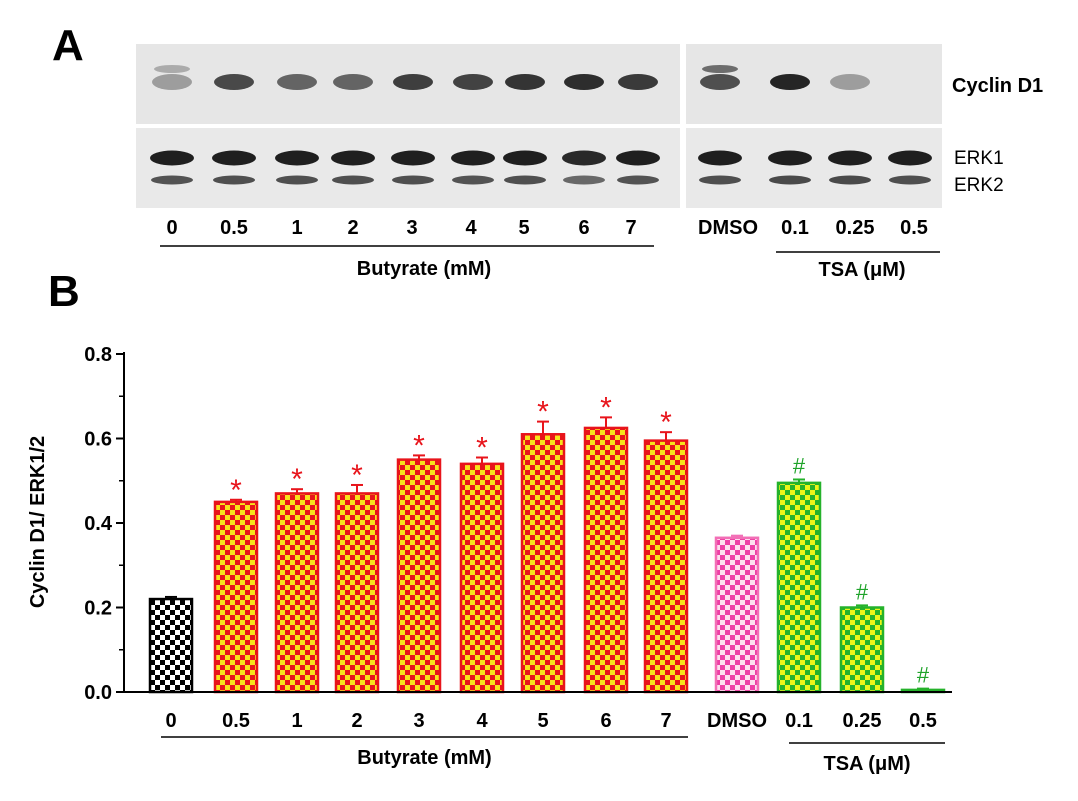 The image size is (1078, 801). What do you see at coordinates (923, 721) in the screenshot?
I see `x-tick-label: 0.5` at bounding box center [923, 721].